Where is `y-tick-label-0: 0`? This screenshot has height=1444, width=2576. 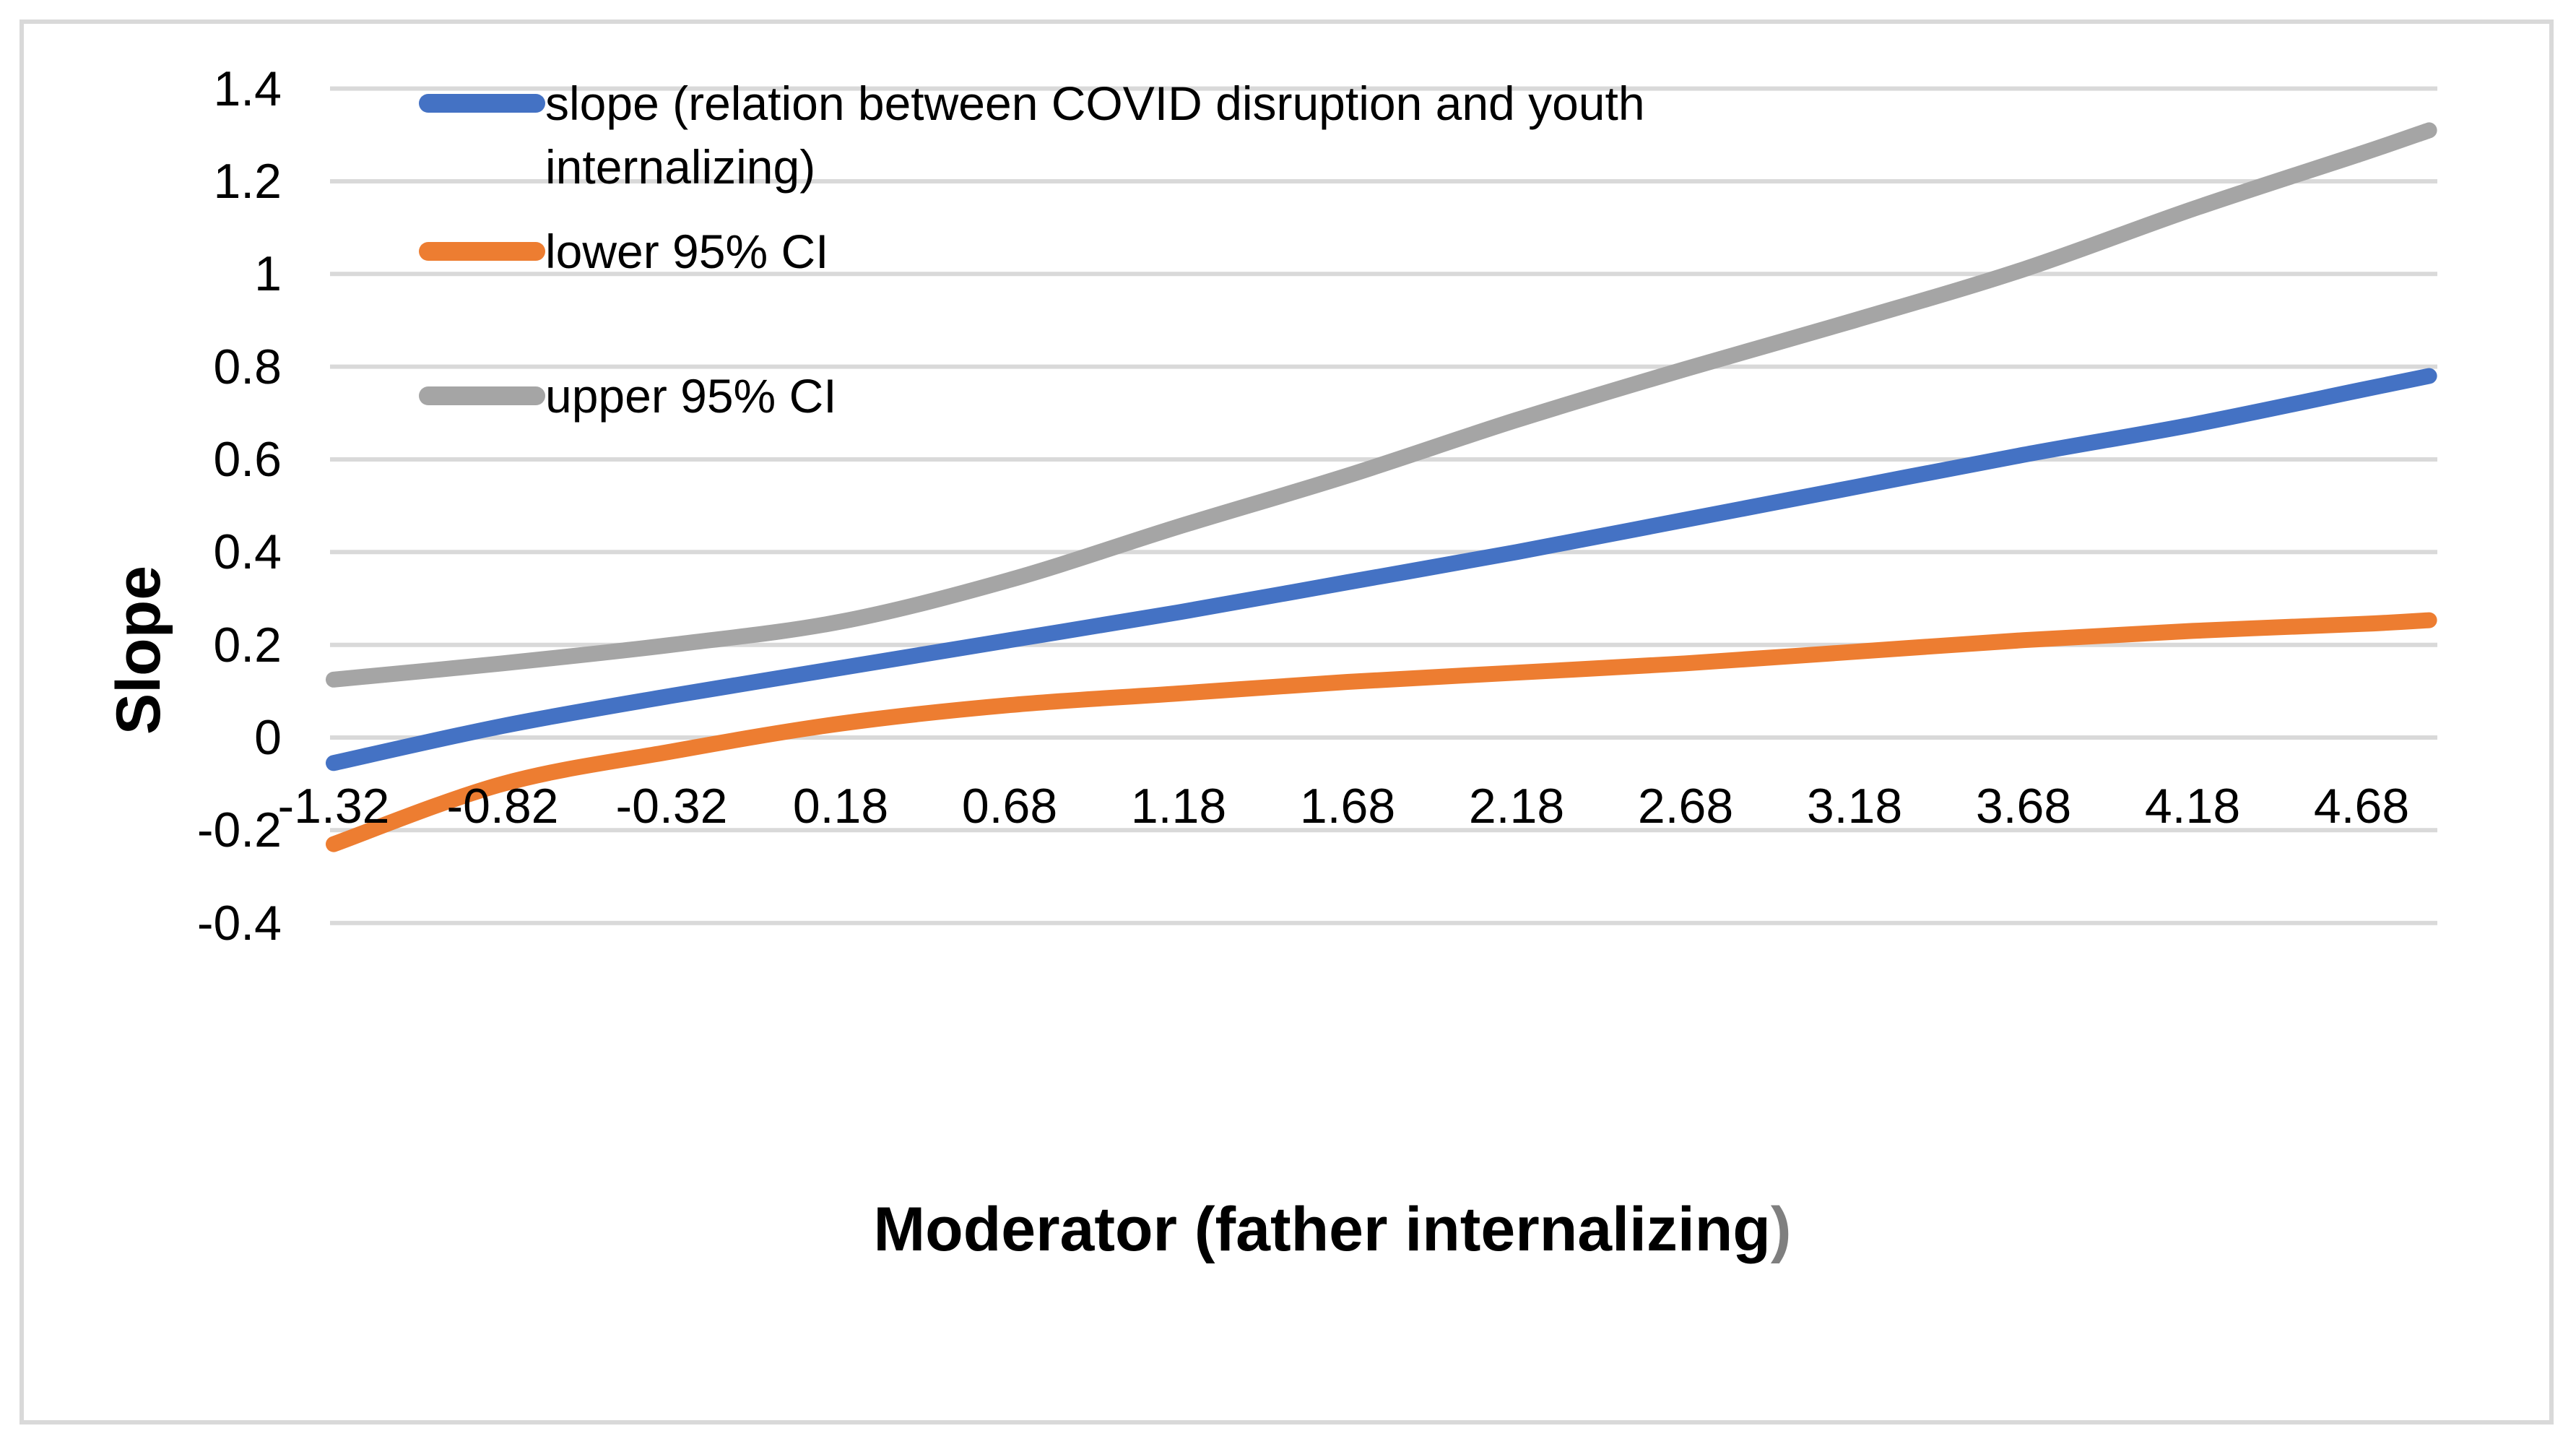
y-tick-label-0: 0 is located at coordinates (268, 737).